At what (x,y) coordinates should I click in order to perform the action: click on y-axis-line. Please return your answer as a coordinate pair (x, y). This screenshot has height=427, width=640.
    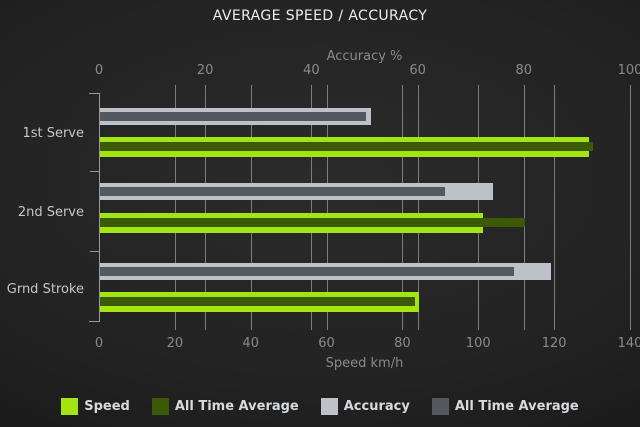
    Looking at the image, I should click on (99, 207).